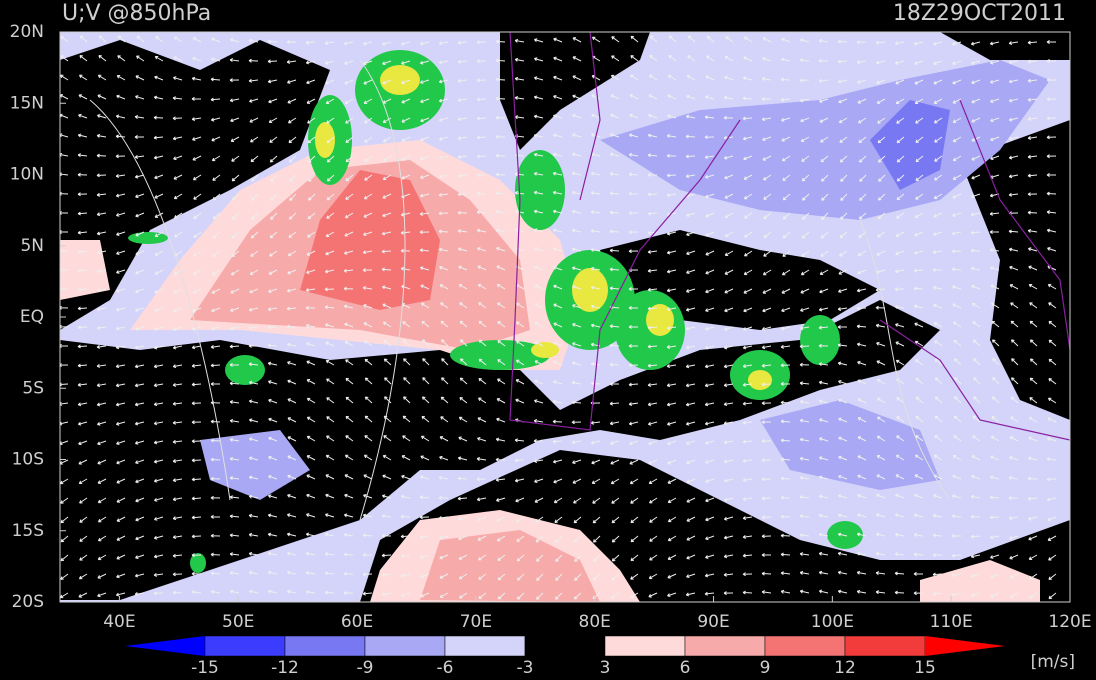  I want to click on lon-label: 50E, so click(238, 622).